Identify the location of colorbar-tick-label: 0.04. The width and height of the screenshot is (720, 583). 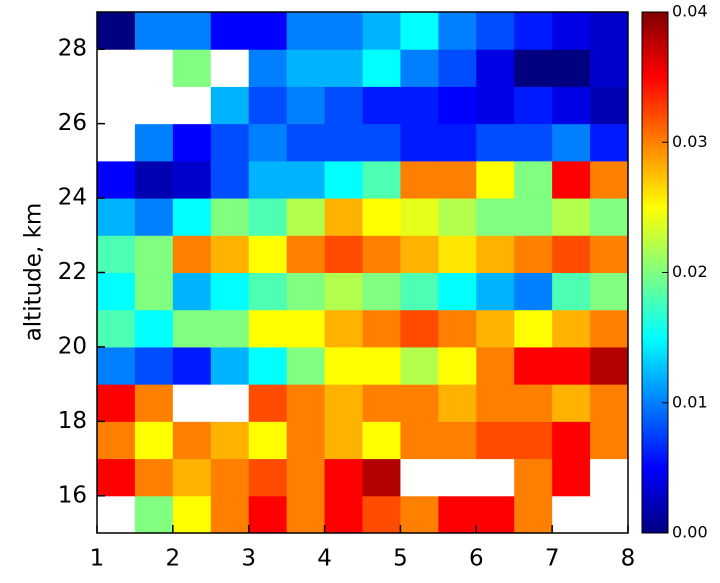
(690, 11).